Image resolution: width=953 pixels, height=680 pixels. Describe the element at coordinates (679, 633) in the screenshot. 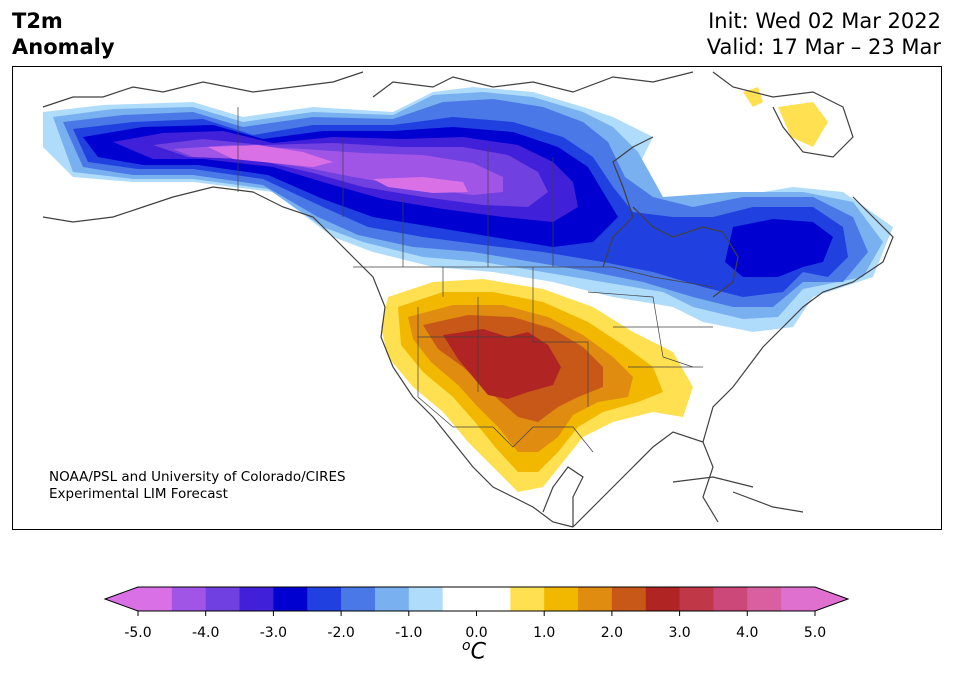

I see `colorbar-tick-label: 3.0` at that location.